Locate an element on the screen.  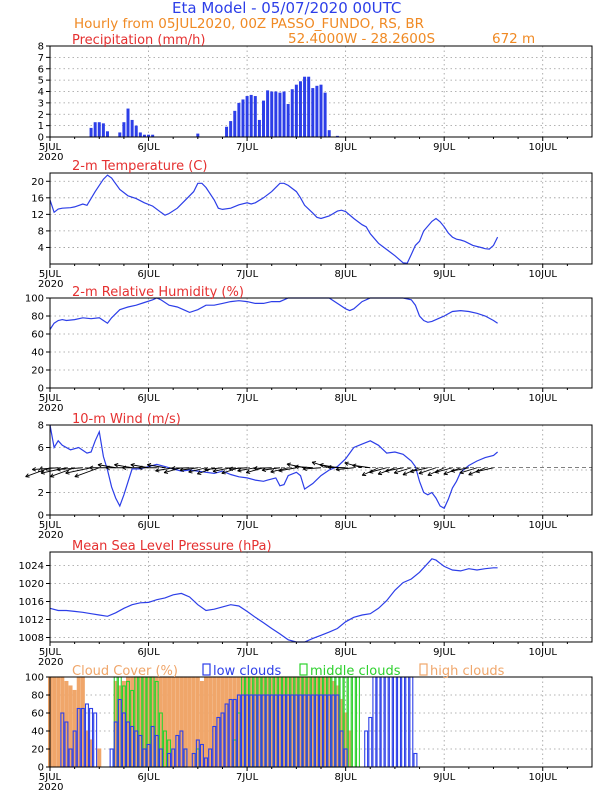
model-title: Eta Model - 05/07/2020 00UTC is located at coordinates (286, 8).